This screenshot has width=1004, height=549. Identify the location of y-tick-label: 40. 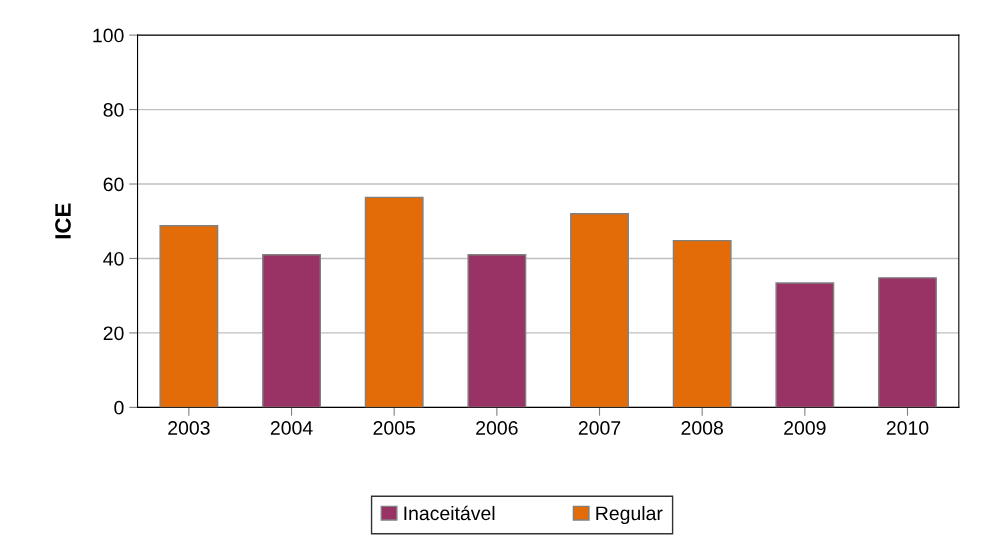
(113, 258).